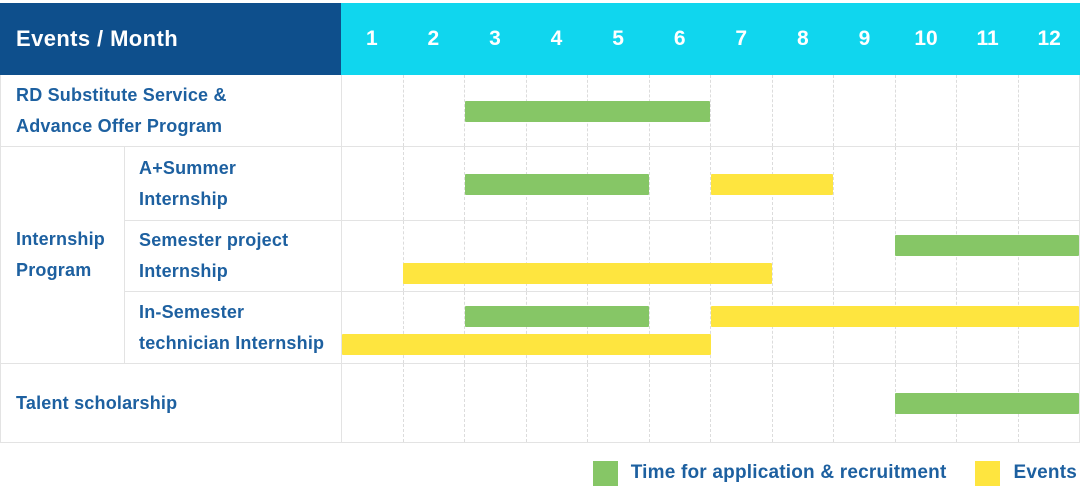  I want to click on group-label-cell: Internship Program, so click(63, 255).